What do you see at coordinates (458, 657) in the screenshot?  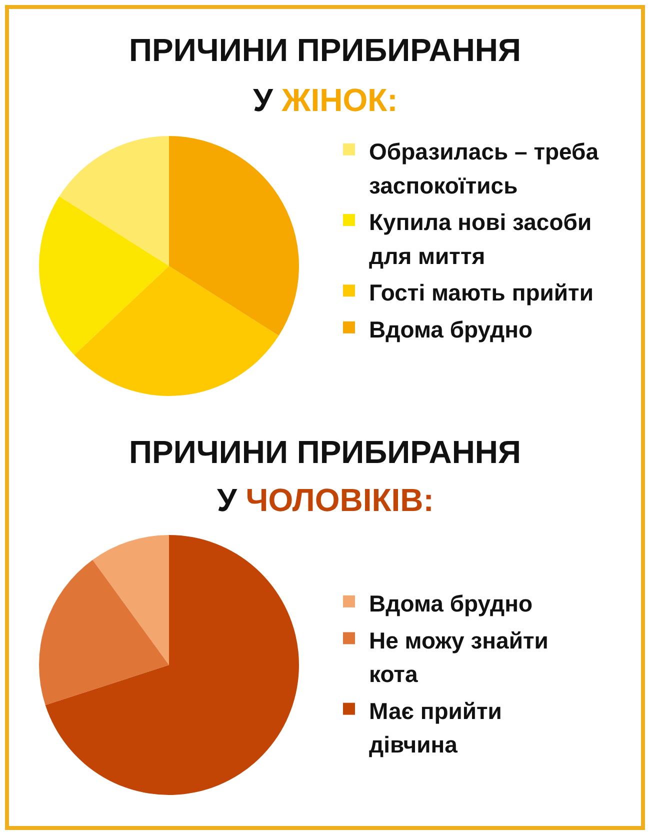 I see `legend-label: Не можу знайти кота` at bounding box center [458, 657].